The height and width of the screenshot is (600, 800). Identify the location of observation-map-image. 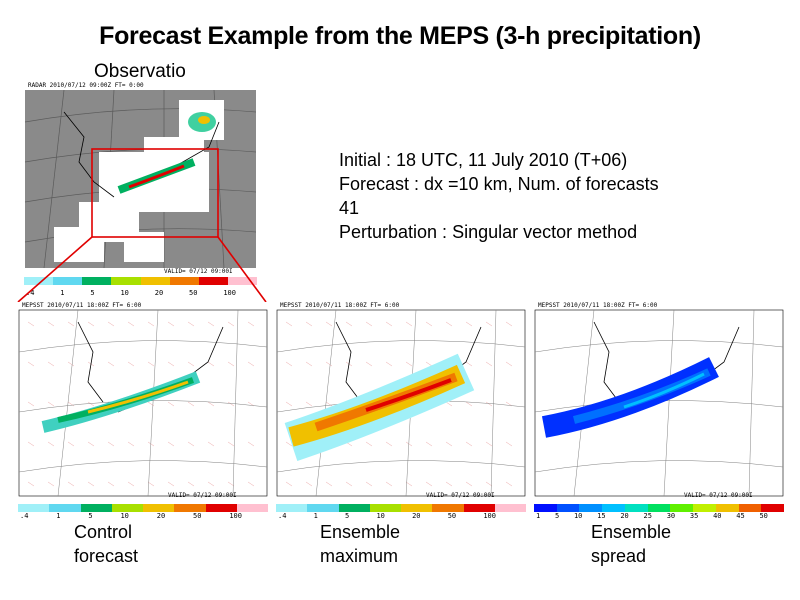
(140, 183).